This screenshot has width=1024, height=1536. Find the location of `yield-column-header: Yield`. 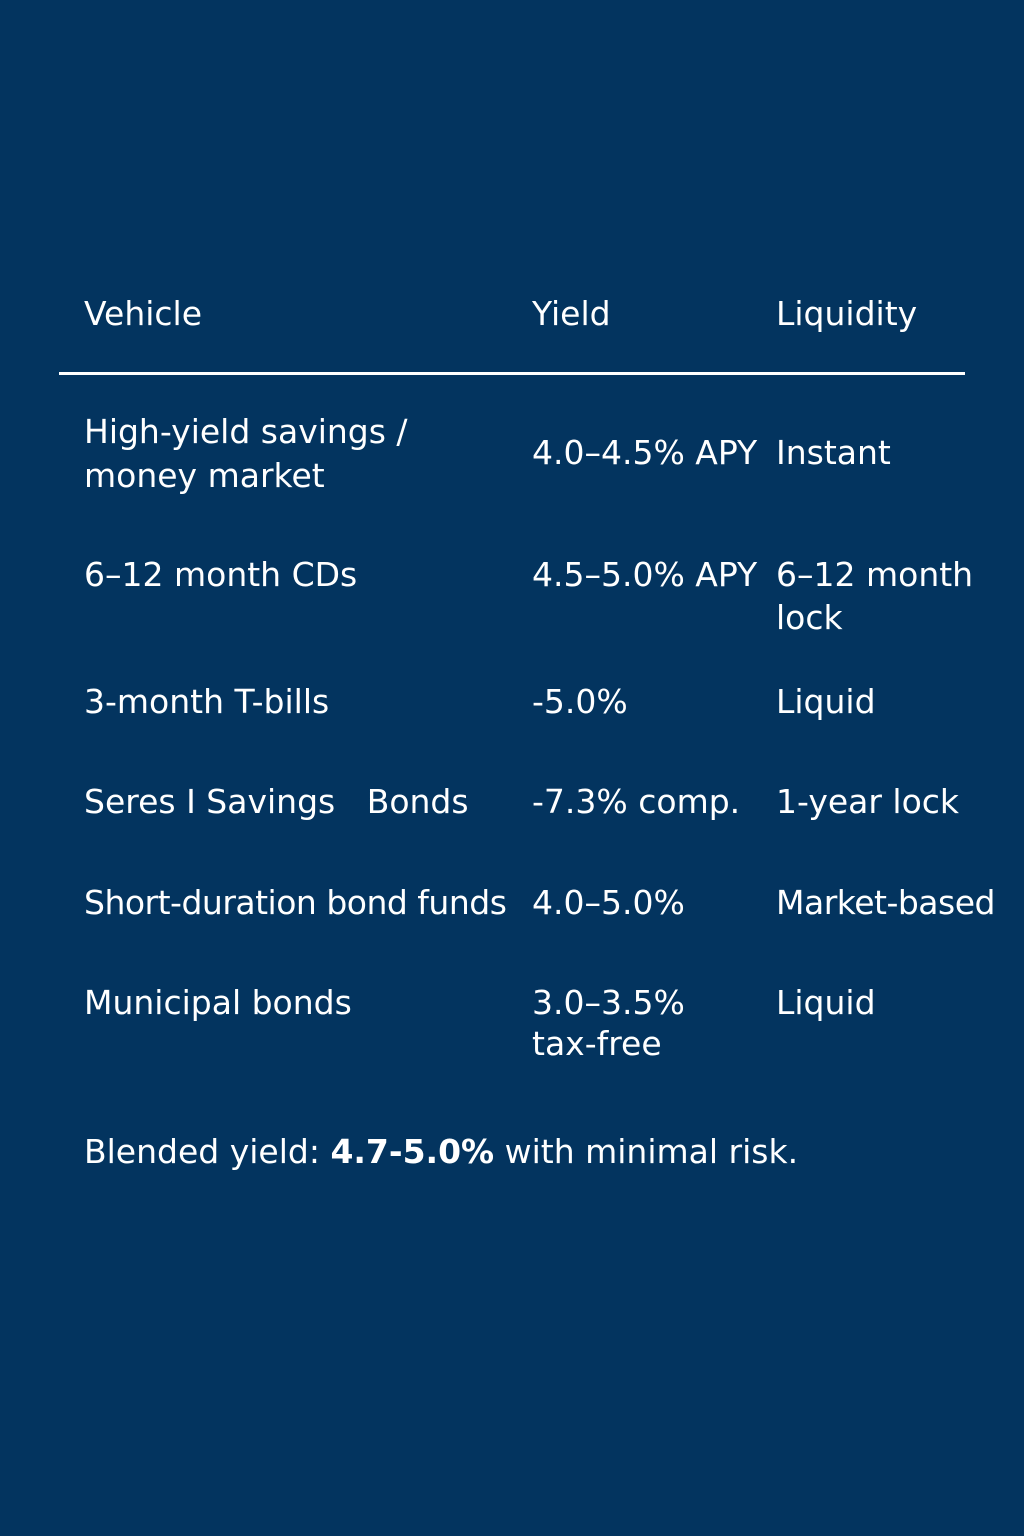

yield-column-header: Yield is located at coordinates (571, 313).